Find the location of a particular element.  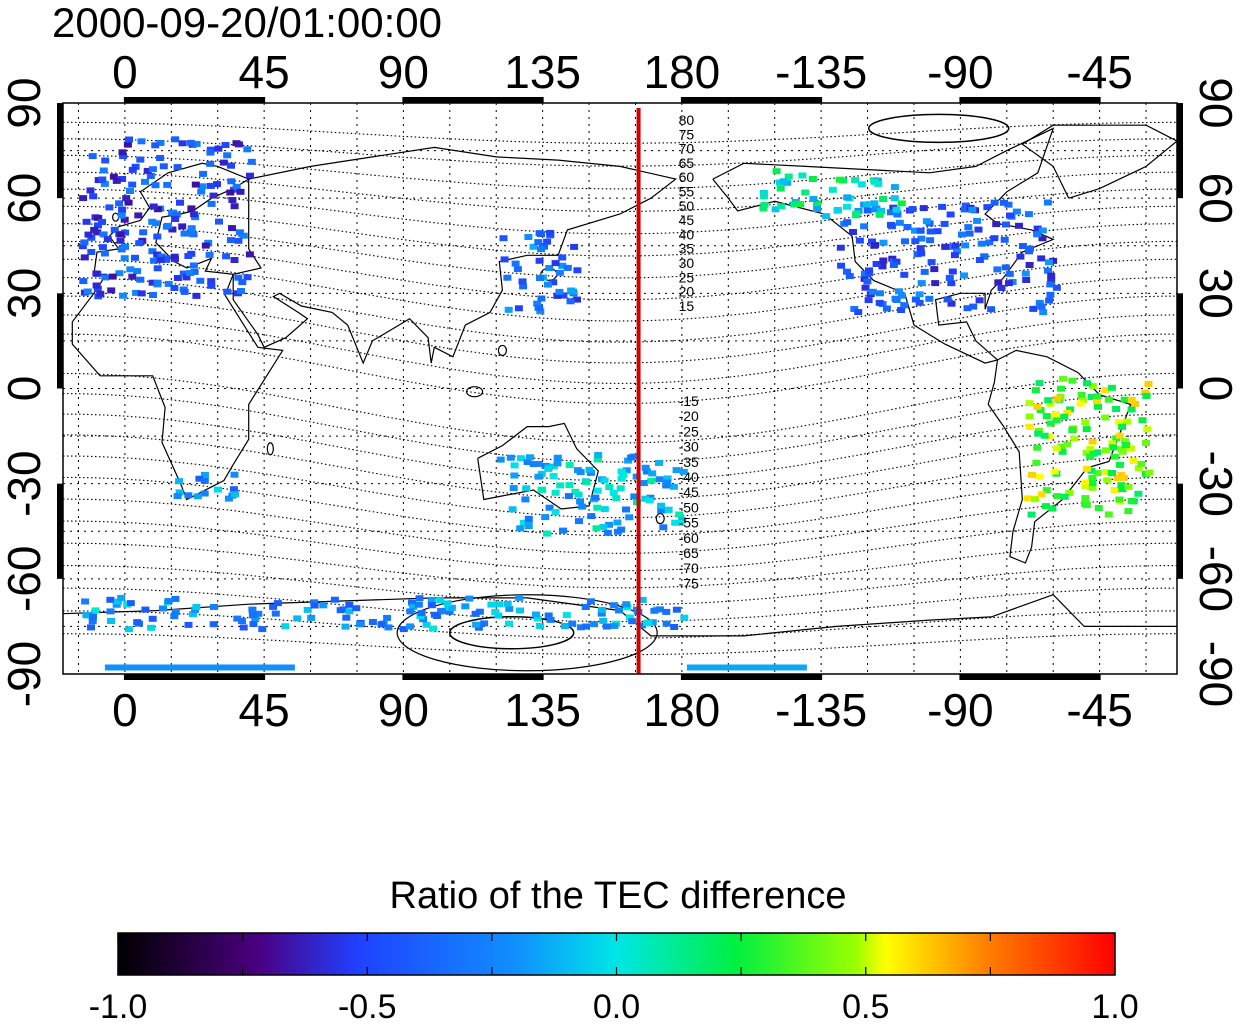

contour-label: 65 is located at coordinates (687, 163).